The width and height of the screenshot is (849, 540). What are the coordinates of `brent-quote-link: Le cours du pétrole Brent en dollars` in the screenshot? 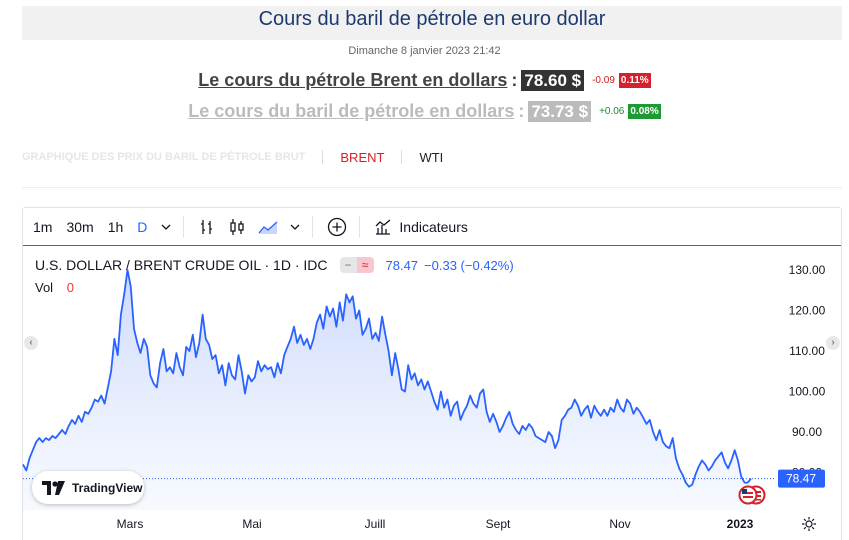 It's located at (353, 80).